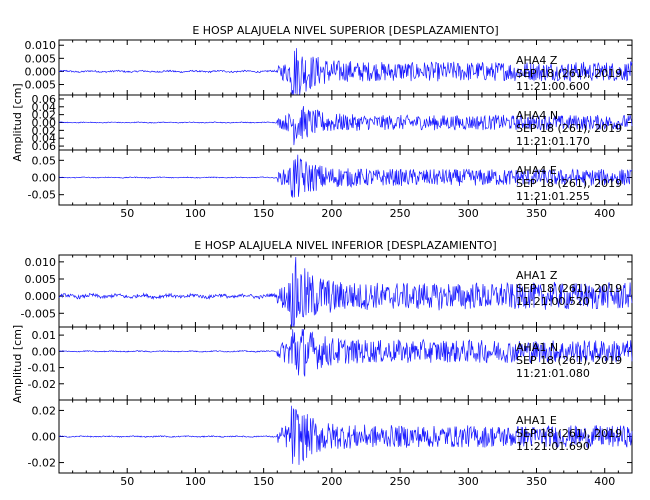  Describe the element at coordinates (537, 60) in the screenshot. I see `channel-station-label: AHA4 Z` at that location.